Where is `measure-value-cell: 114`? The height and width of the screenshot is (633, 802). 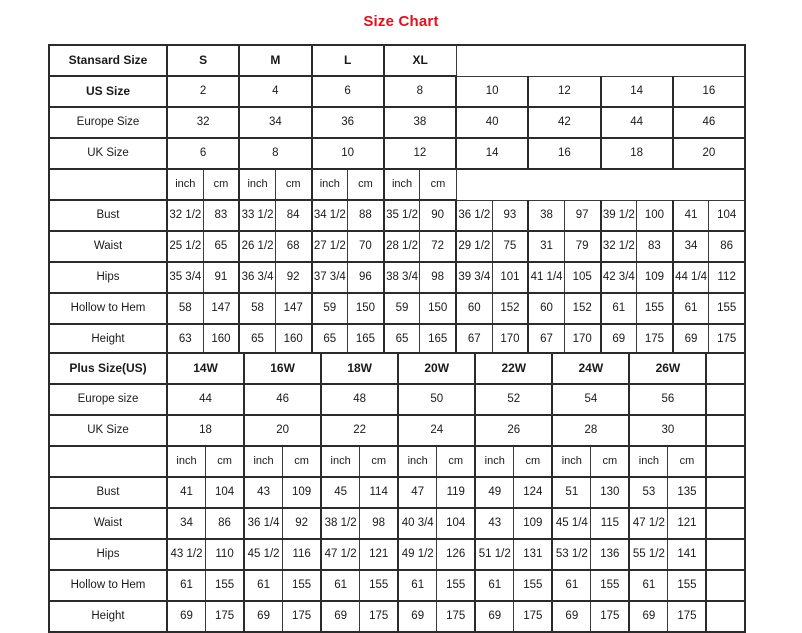 measure-value-cell: 114 is located at coordinates (379, 492).